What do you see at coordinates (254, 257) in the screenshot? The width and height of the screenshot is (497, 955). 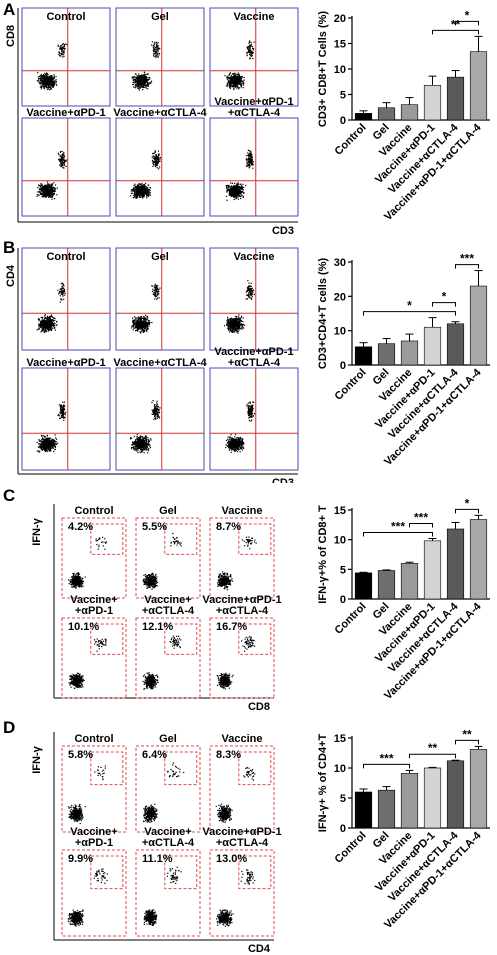 I see `sample-title: Vaccine` at bounding box center [254, 257].